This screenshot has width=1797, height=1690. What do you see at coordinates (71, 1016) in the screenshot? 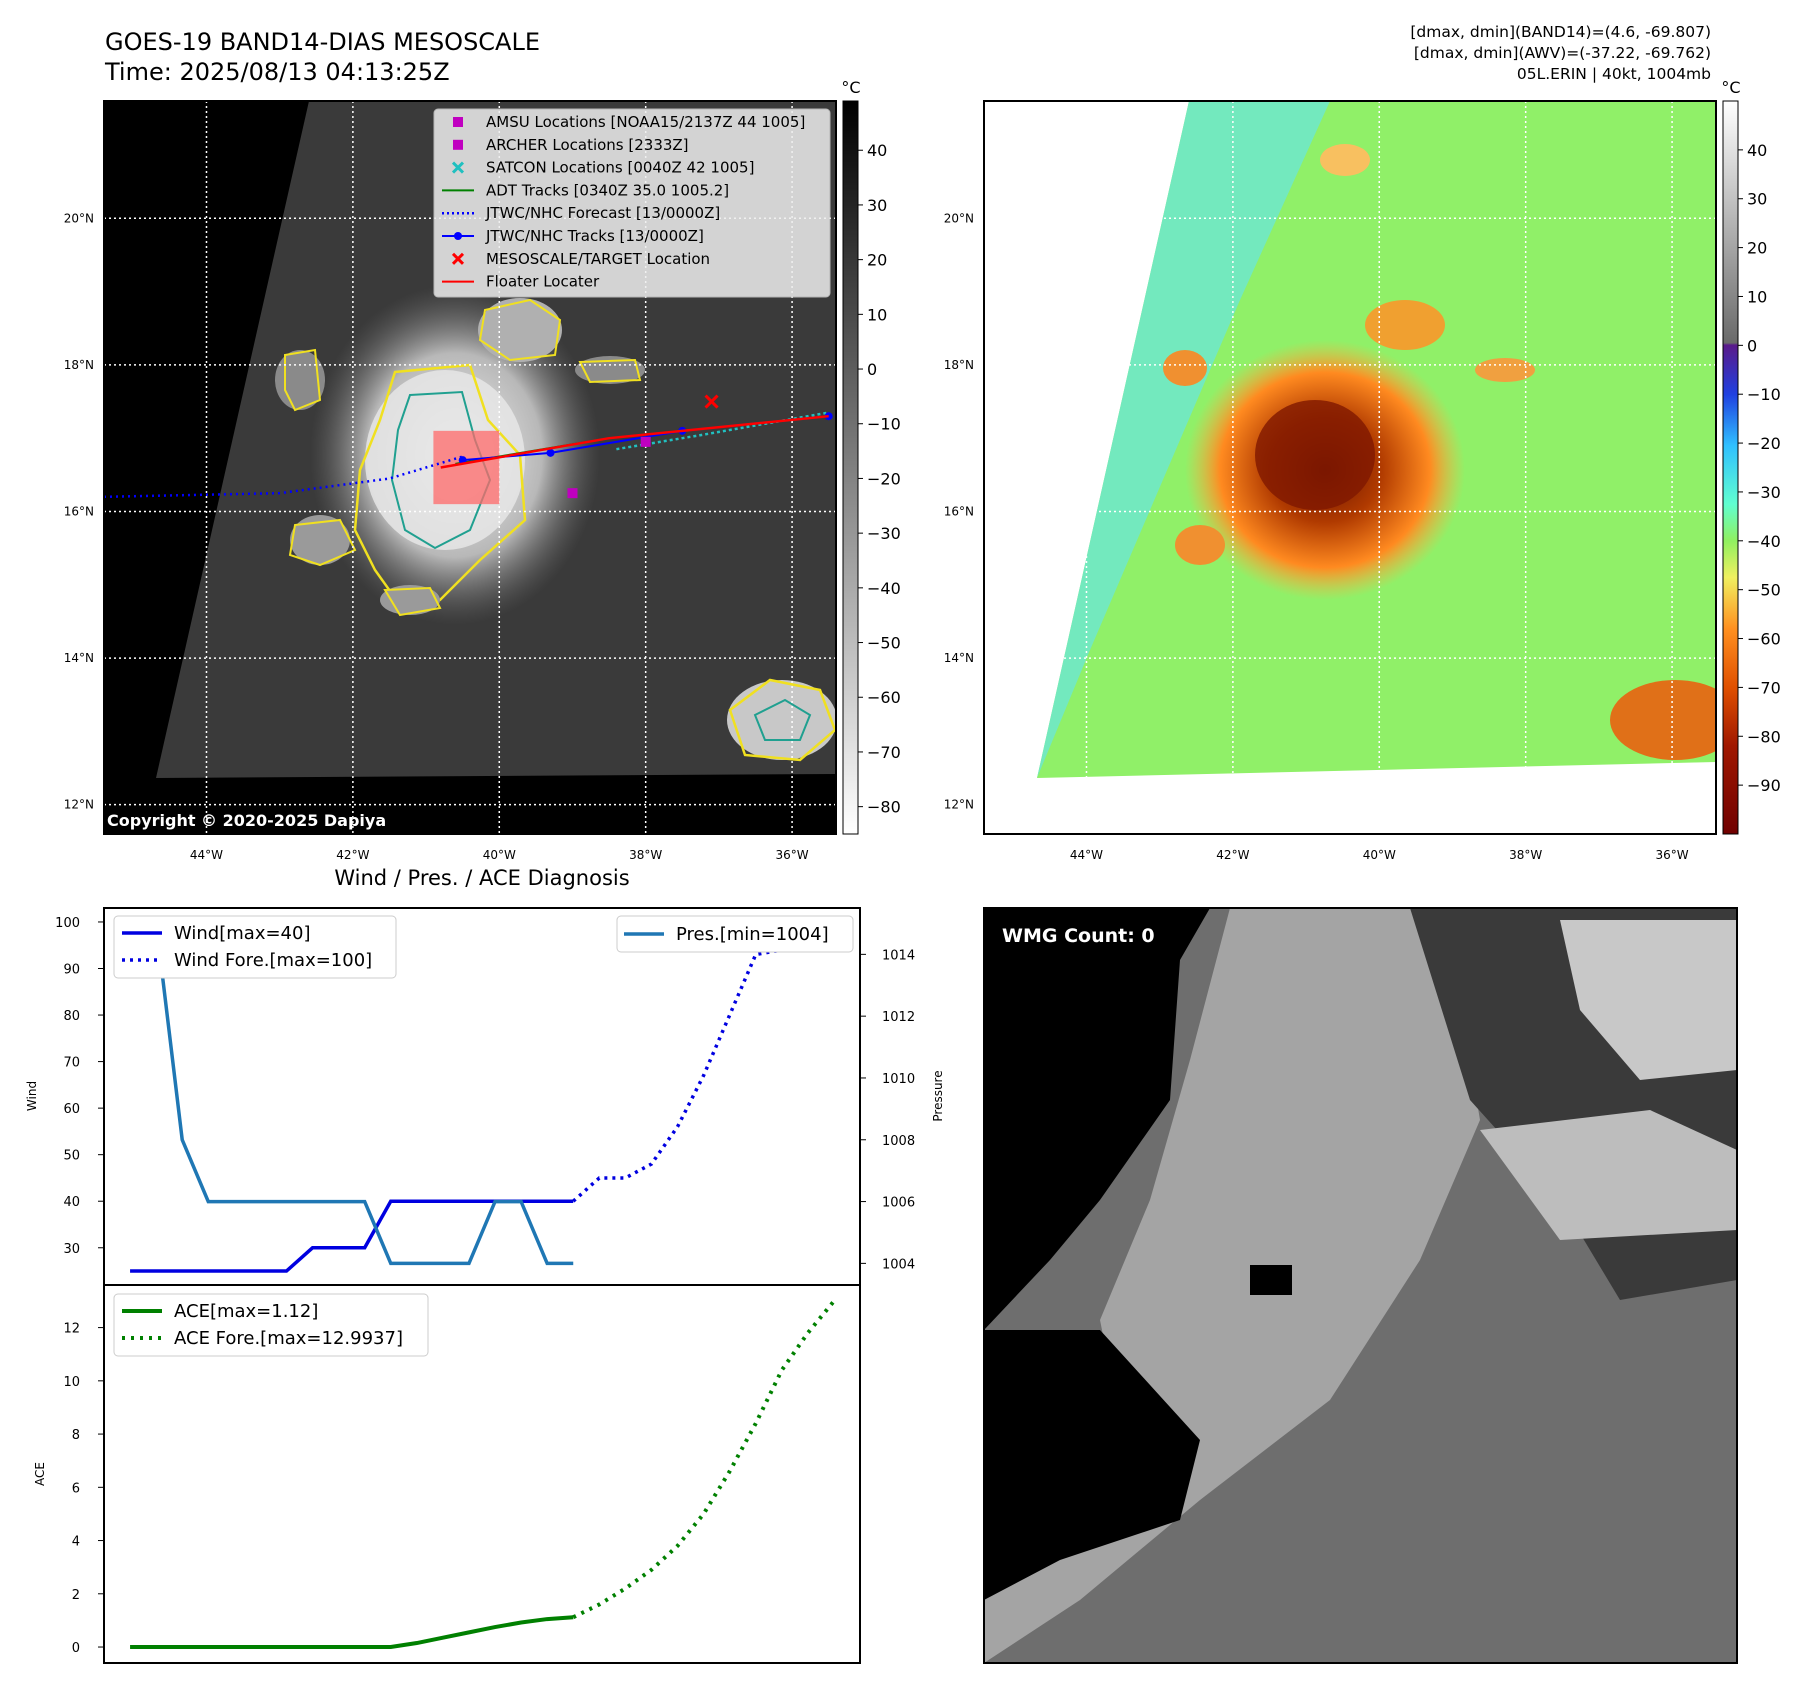
I see `wind-y-tick-label: 80` at bounding box center [71, 1016].